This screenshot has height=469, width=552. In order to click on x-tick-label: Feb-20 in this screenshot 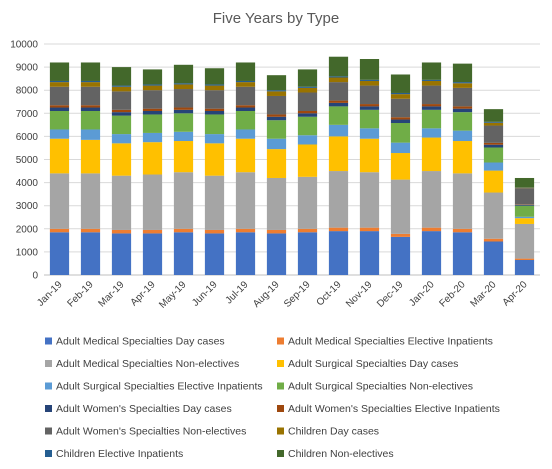, I will do `click(452, 294)`.